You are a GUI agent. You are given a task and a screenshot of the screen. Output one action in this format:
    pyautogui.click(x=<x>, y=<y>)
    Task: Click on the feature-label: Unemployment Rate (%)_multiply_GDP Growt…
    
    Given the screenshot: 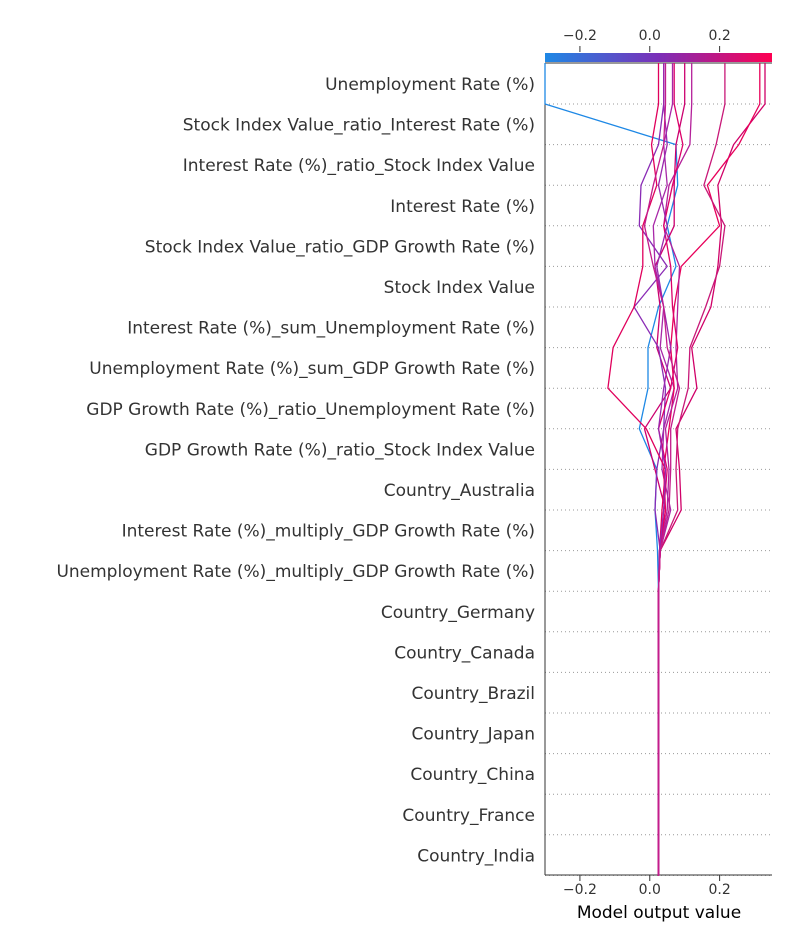 What is the action you would take?
    pyautogui.click(x=295, y=572)
    